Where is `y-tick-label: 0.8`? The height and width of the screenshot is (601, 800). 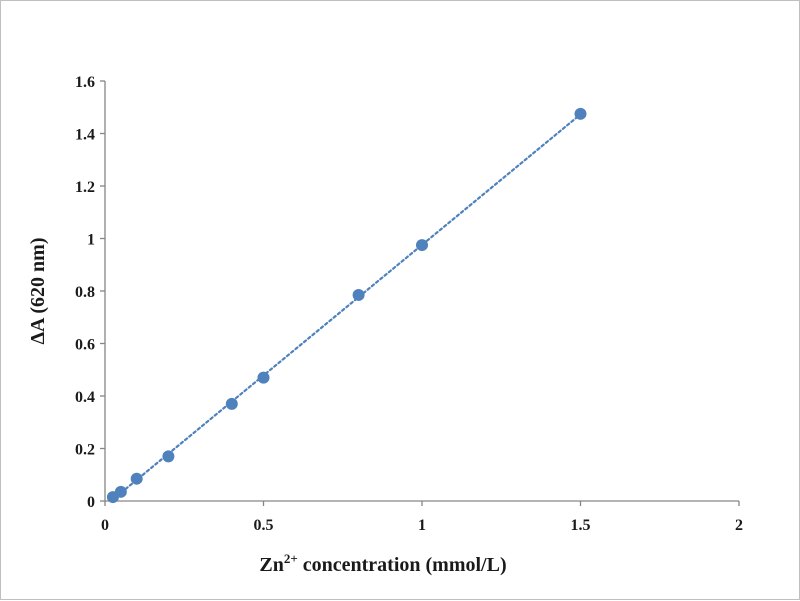 y-tick-label: 0.8 is located at coordinates (85, 292).